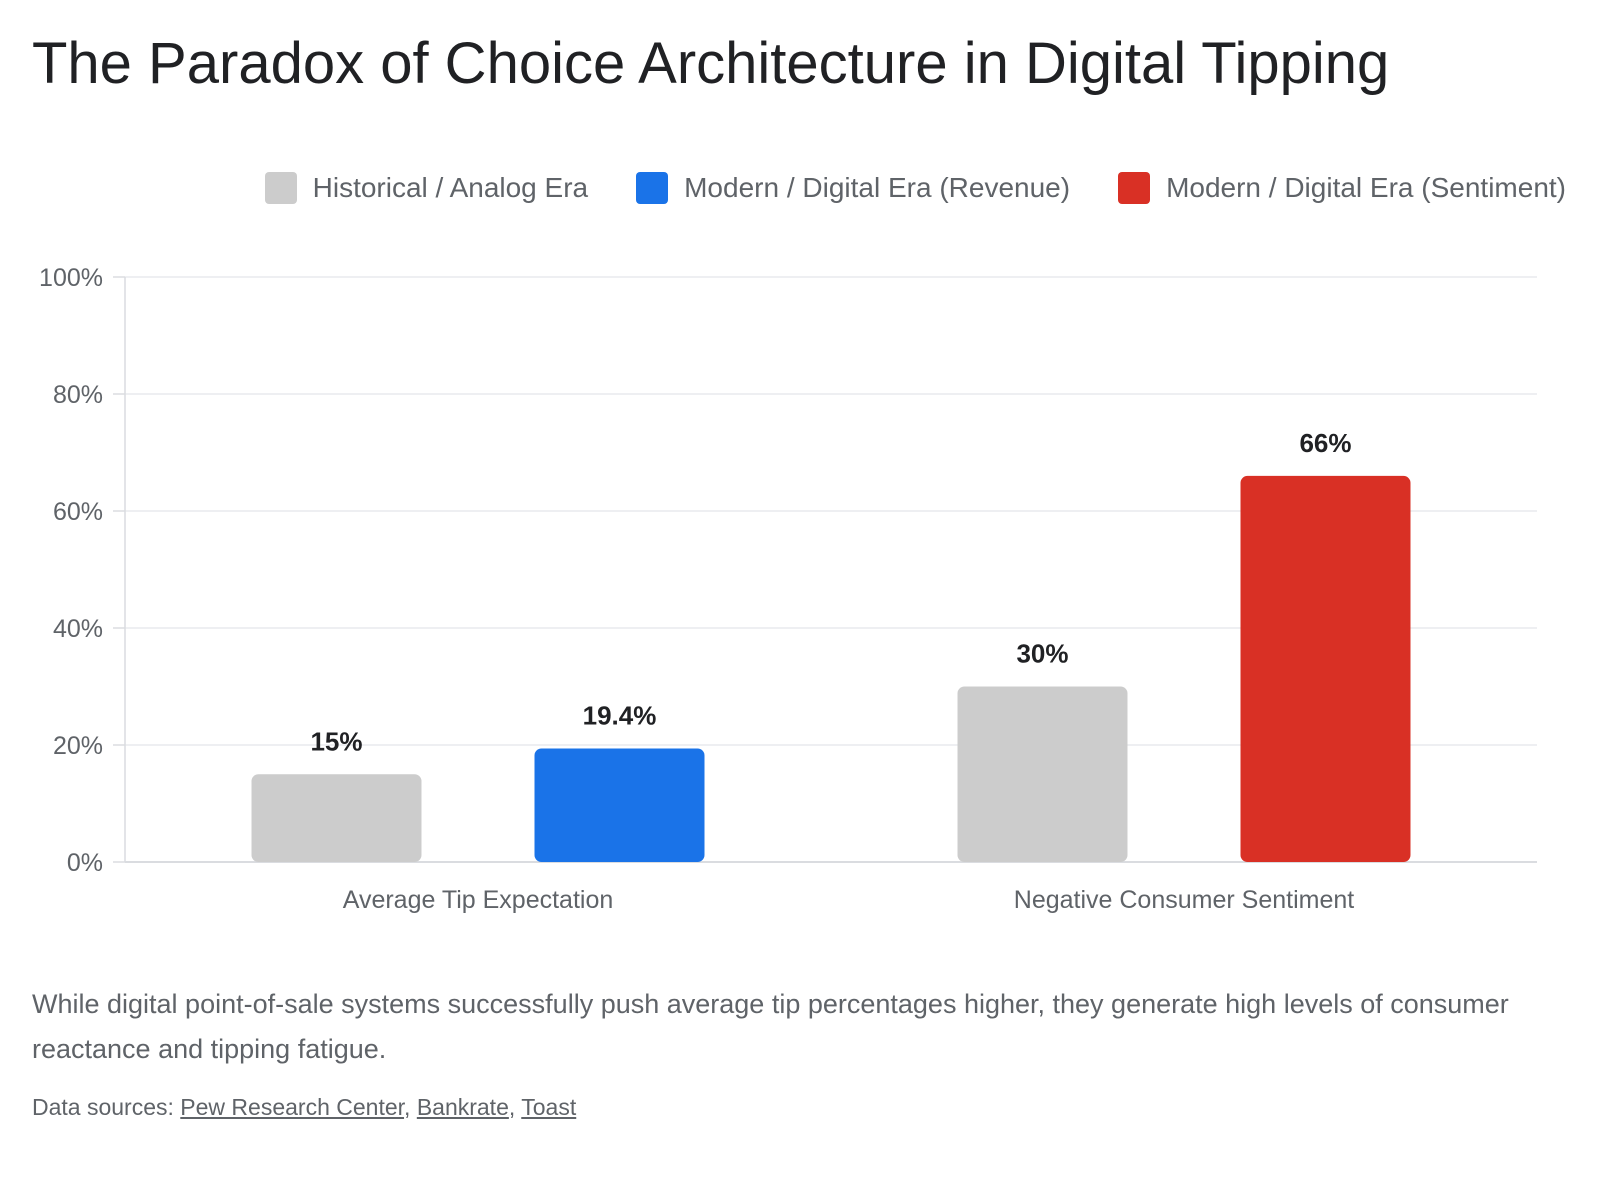 Image resolution: width=1600 pixels, height=1200 pixels. I want to click on bar-value-label: 30%, so click(1042, 654).